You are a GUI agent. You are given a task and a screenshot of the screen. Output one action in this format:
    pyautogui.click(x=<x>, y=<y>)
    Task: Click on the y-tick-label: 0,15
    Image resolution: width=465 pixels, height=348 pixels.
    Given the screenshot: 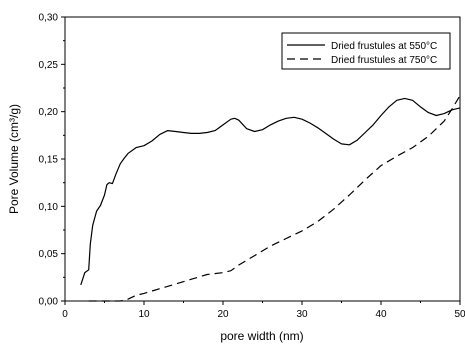 What is the action you would take?
    pyautogui.click(x=49, y=160)
    